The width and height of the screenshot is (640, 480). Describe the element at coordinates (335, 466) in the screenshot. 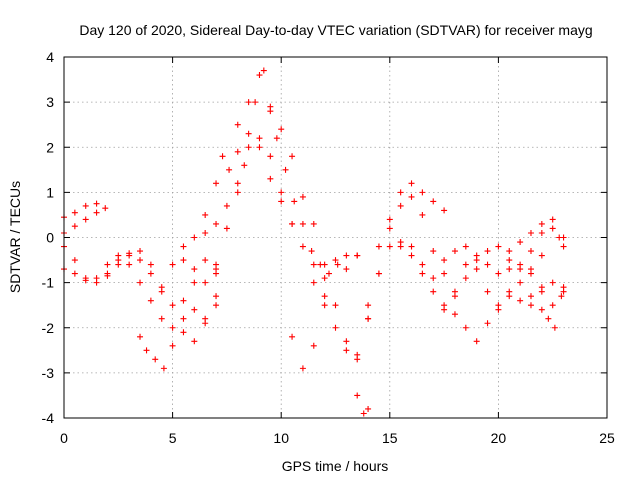

I see `x-axis-label: GPS time / hours` at that location.